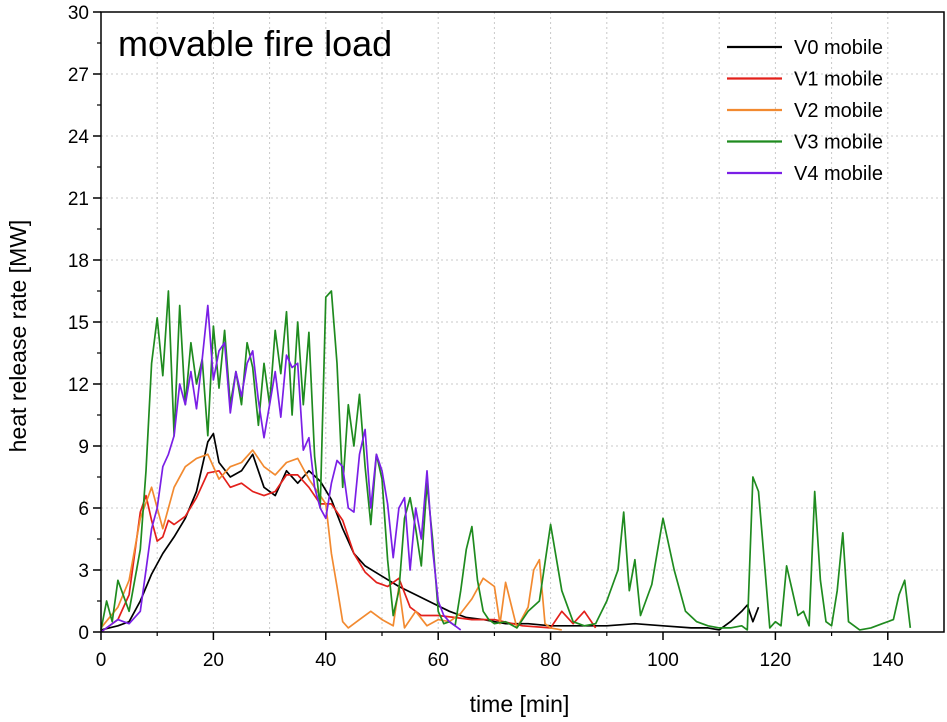 This screenshot has height=722, width=947. Describe the element at coordinates (83, 447) in the screenshot. I see `y-tick-label: 9` at that location.